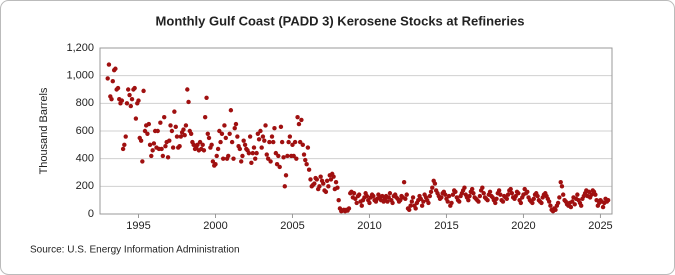 This screenshot has width=675, height=275. What do you see at coordinates (600, 226) in the screenshot?
I see `x-tick-label: 2025` at bounding box center [600, 226].